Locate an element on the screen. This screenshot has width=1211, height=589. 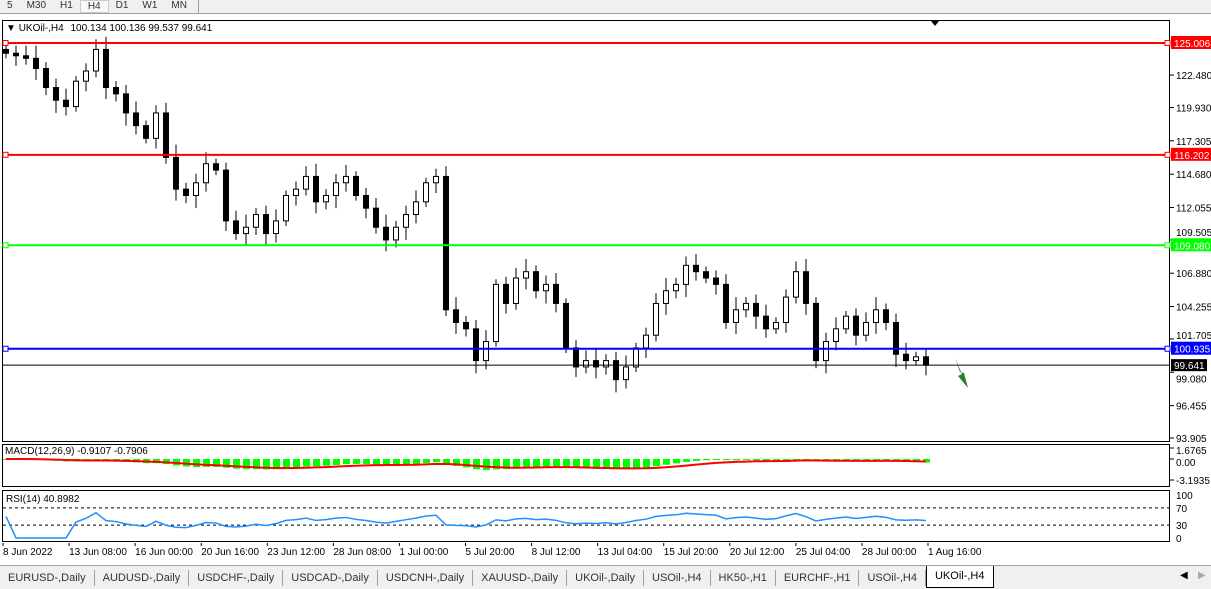
timeframe-D1: D1 is located at coordinates (122, 5).